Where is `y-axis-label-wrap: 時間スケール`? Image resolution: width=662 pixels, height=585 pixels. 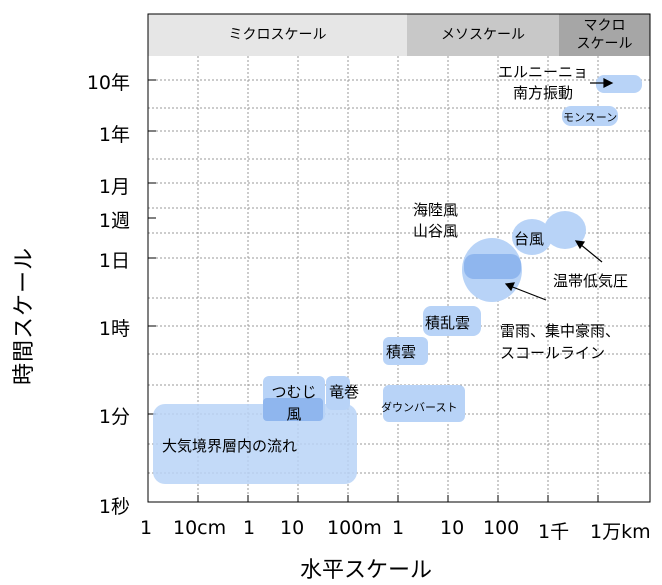 y-axis-label-wrap: 時間スケール is located at coordinates (20, 292).